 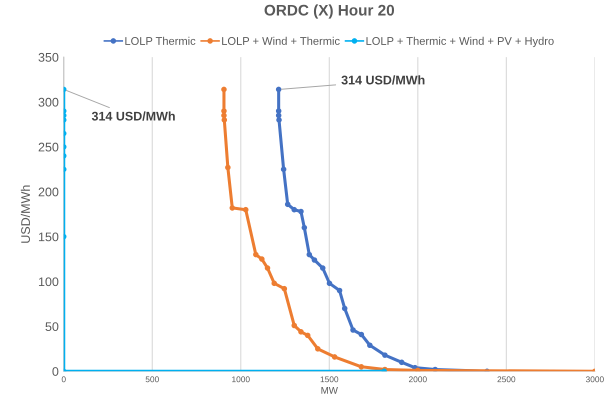 I want to click on x-tick-label: 0, so click(x=64, y=379).